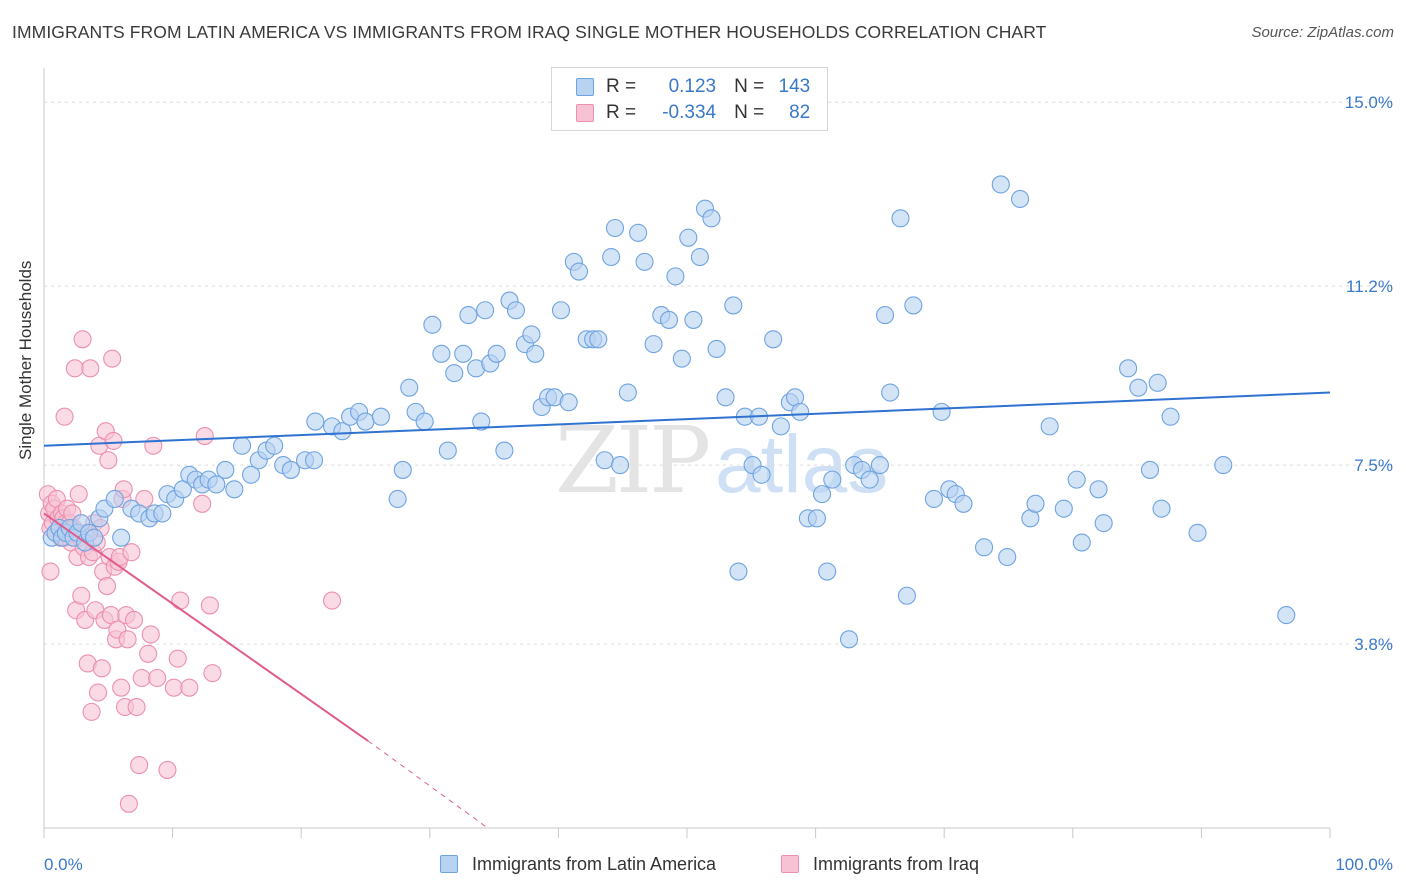 This screenshot has width=1406, height=892. I want to click on y-tick-label: 7.5%, so click(1373, 465).